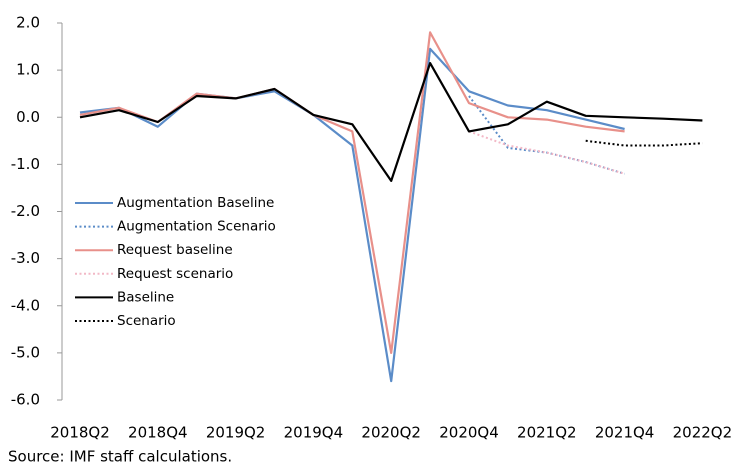 The image size is (734, 468). Describe the element at coordinates (28, 23) in the screenshot. I see `y-tick-label: 2.0` at that location.